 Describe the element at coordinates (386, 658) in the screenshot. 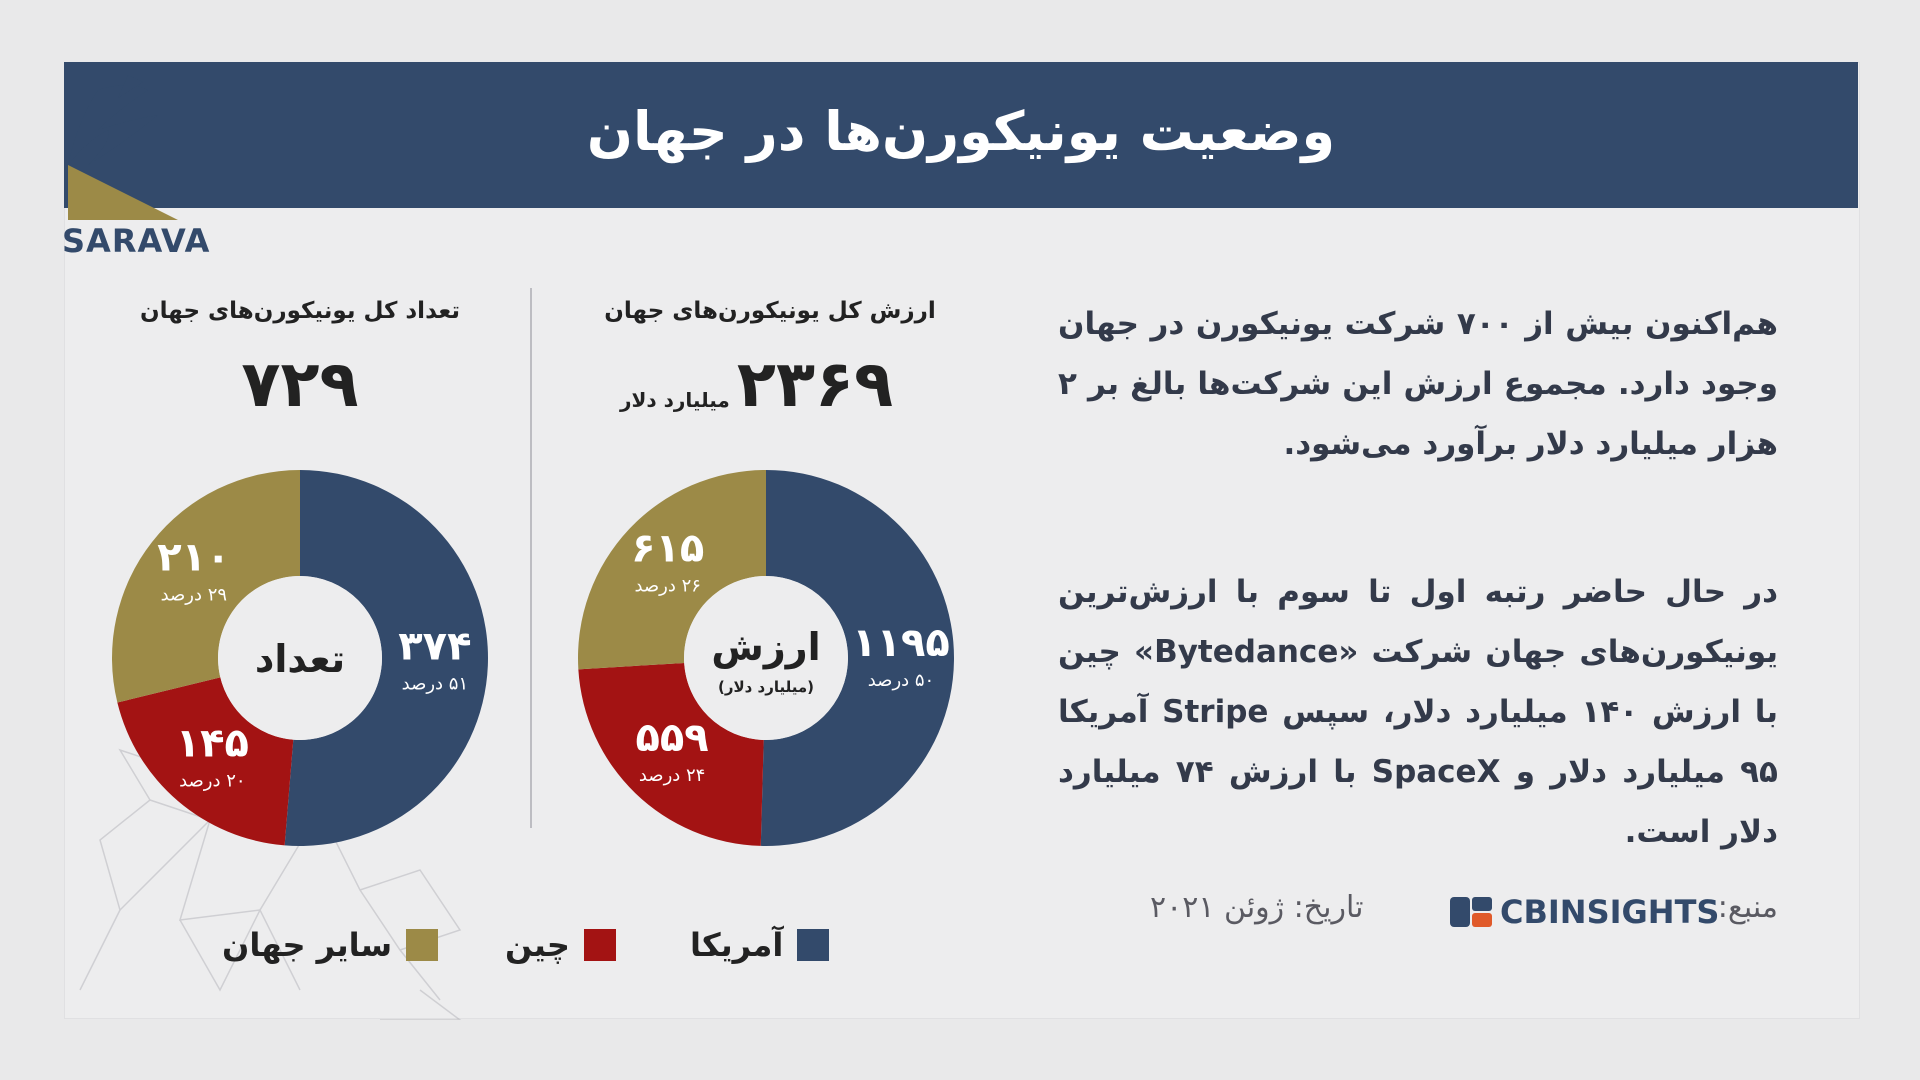

I see `count-slice-america` at that location.